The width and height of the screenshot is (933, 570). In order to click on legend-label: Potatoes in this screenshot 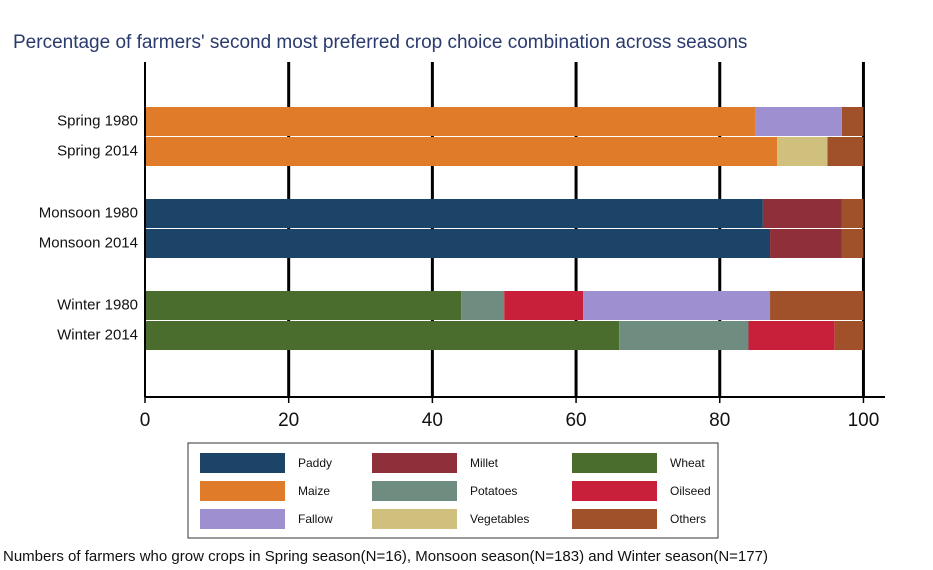, I will do `click(493, 491)`.